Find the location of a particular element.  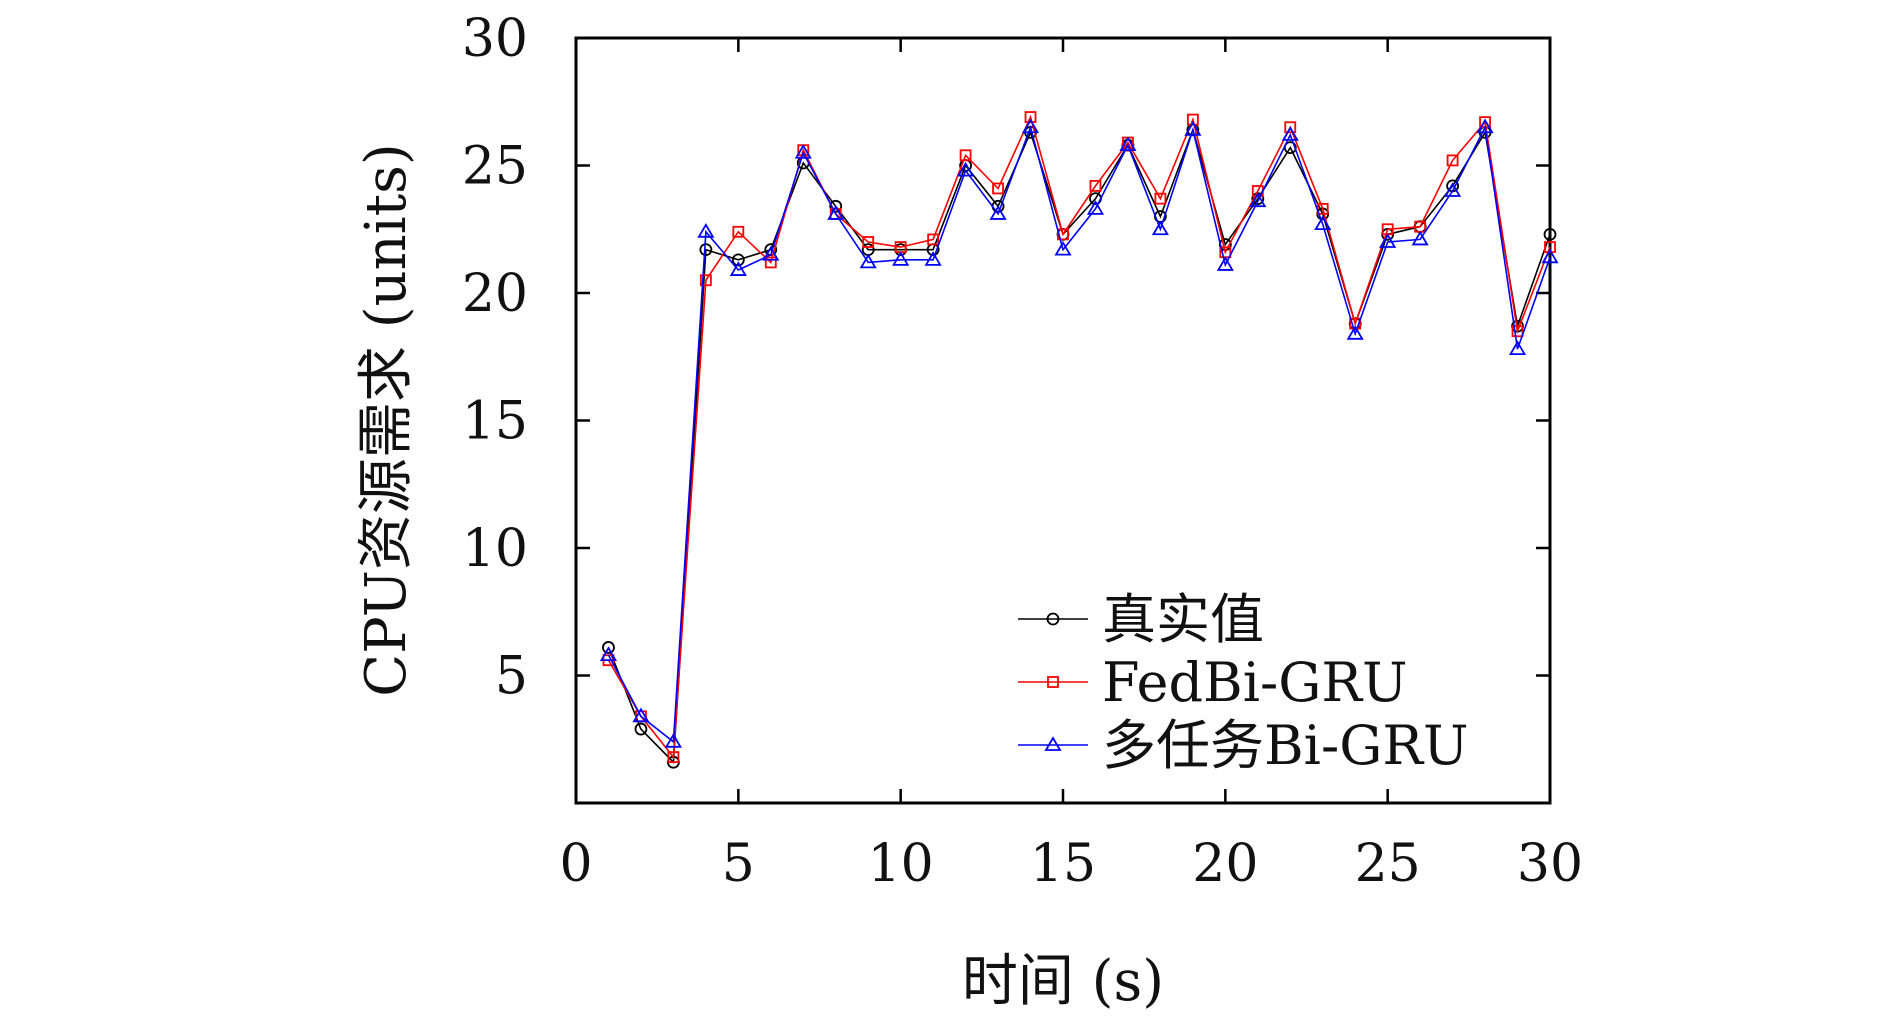

legend-label-1: FedBi-GRU is located at coordinates (1255, 682).